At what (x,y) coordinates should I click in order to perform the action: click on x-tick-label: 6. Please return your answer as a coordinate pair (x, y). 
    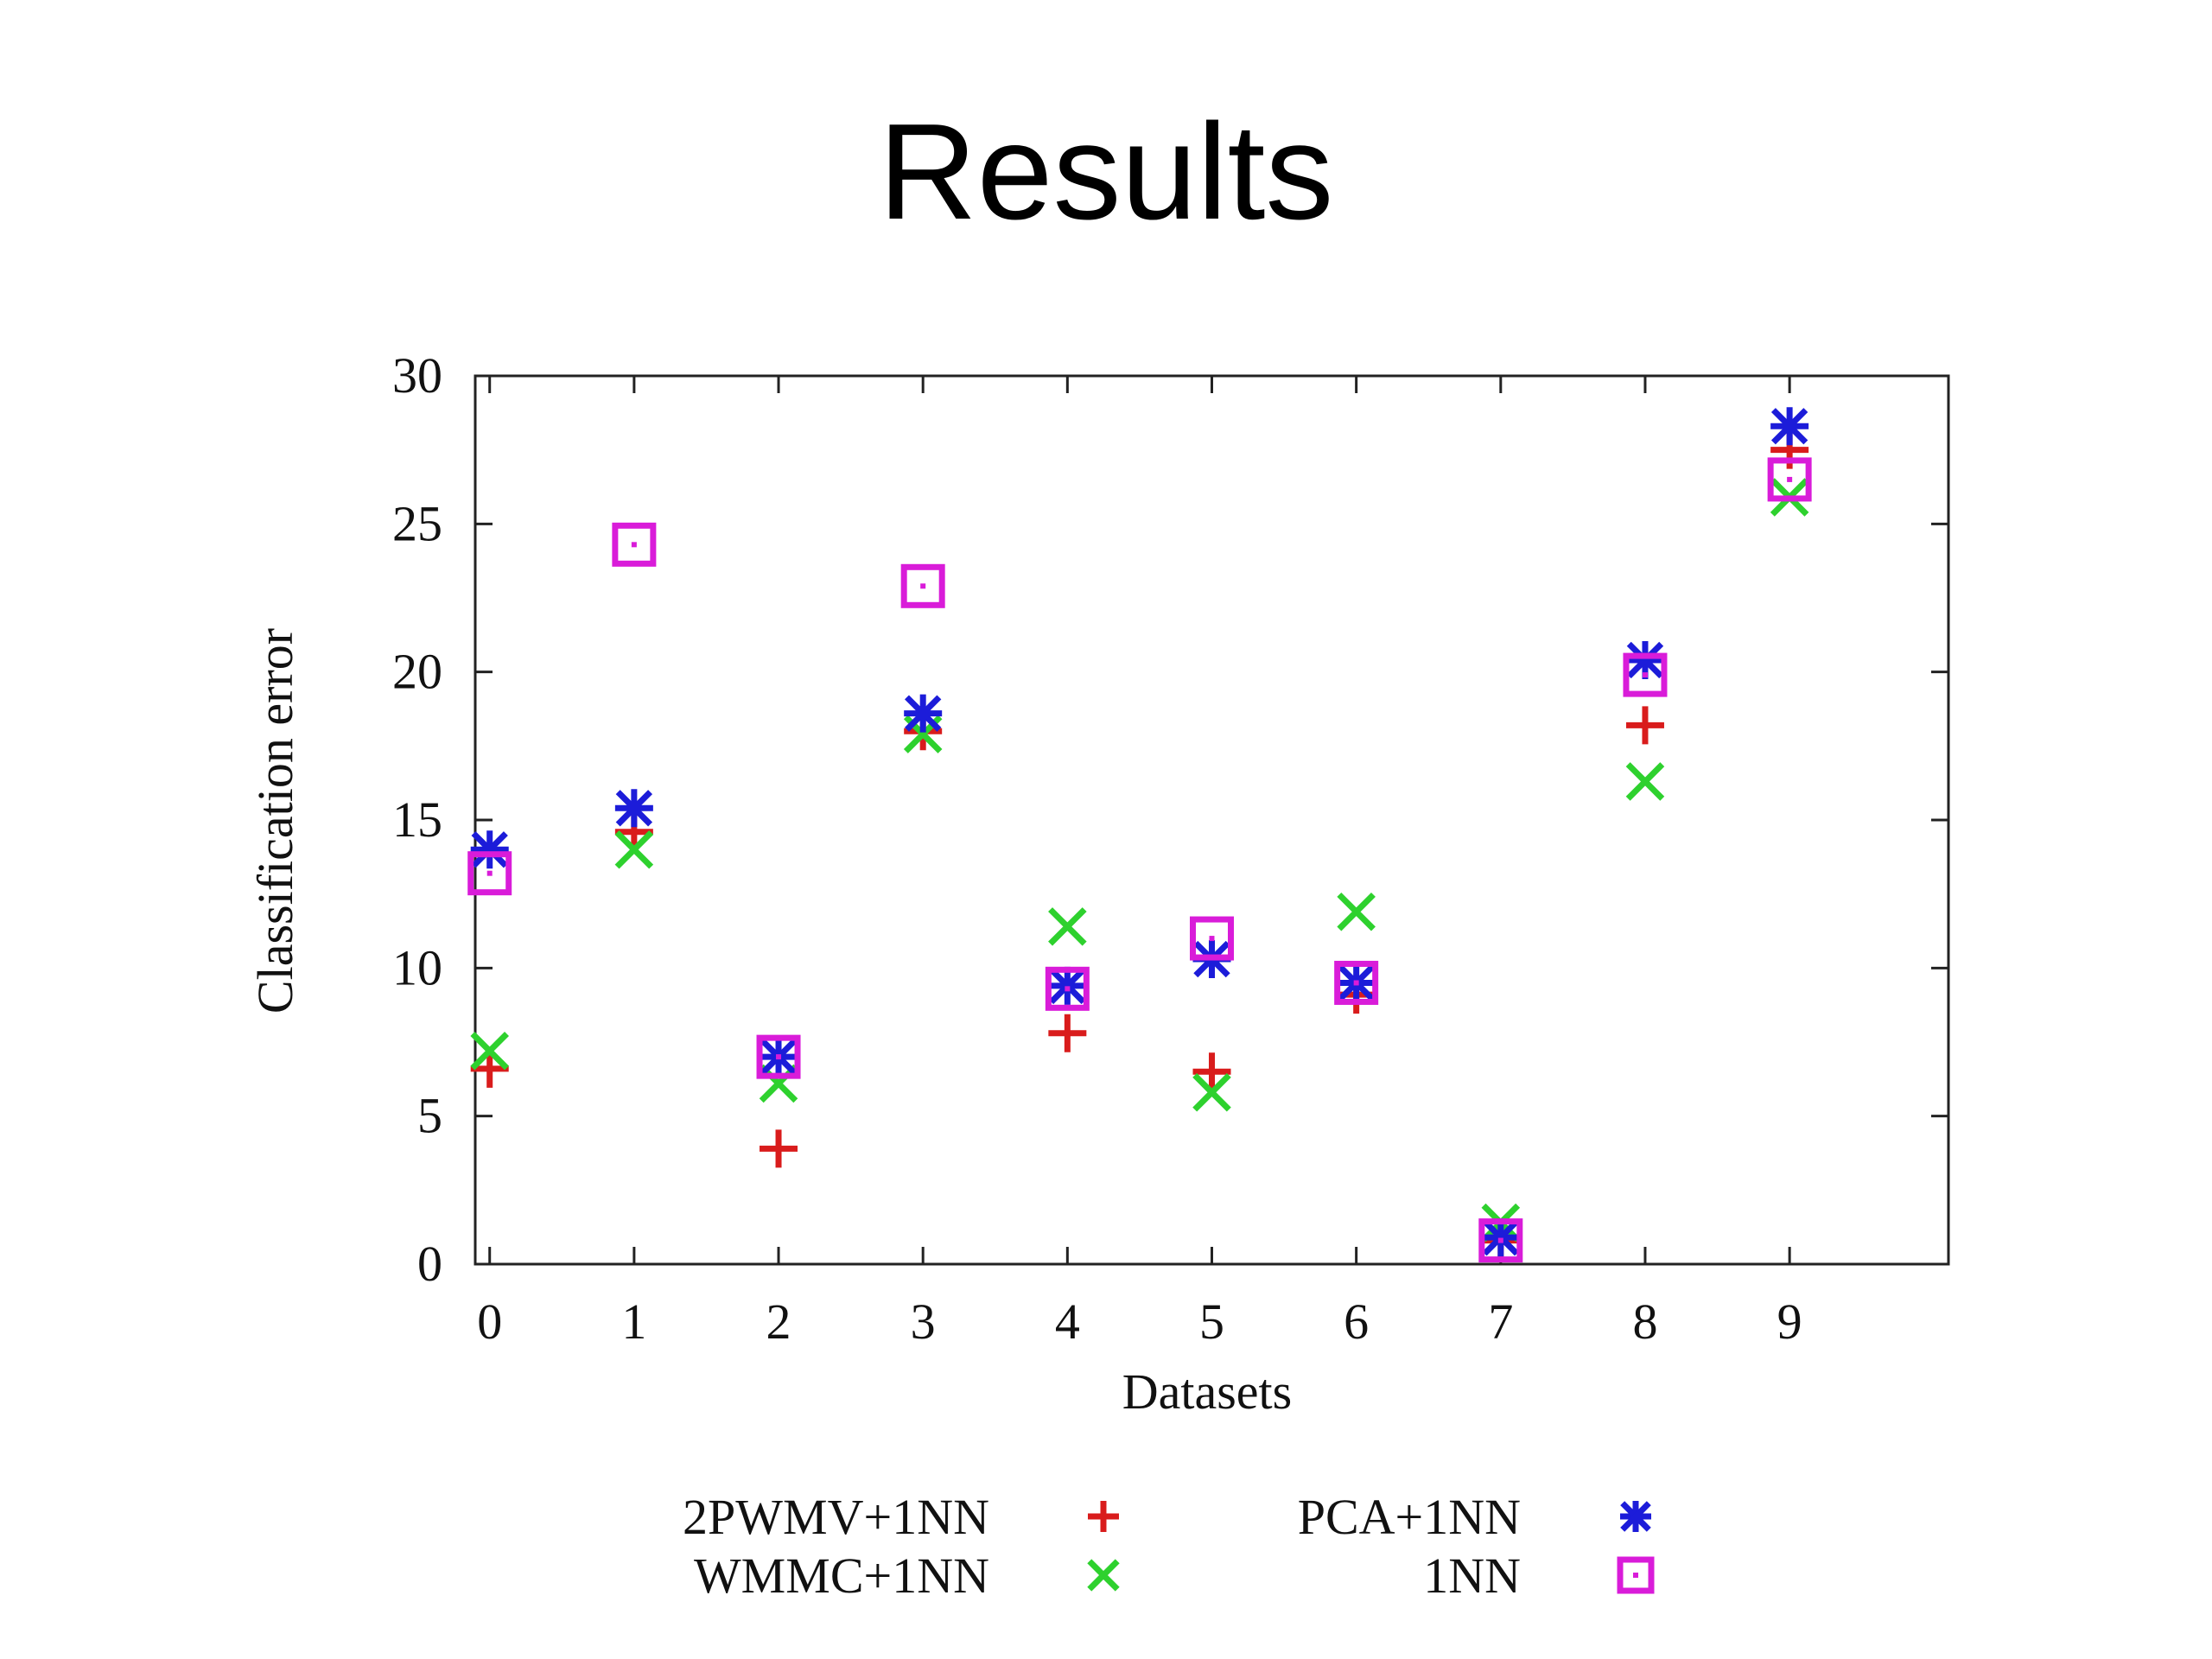
    Looking at the image, I should click on (1356, 1322).